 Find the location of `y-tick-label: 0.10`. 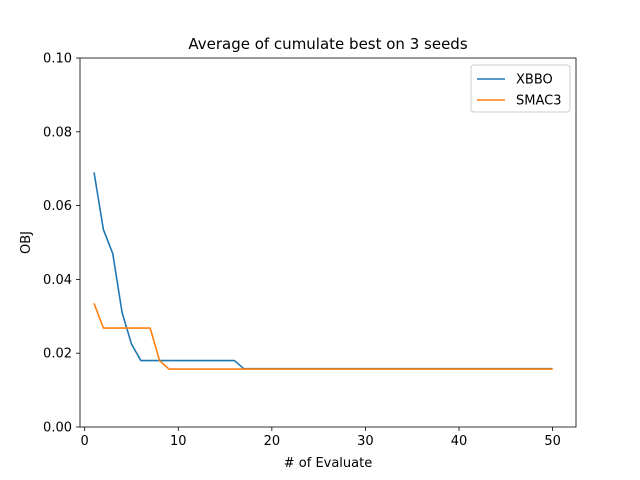

y-tick-label: 0.10 is located at coordinates (57, 59).